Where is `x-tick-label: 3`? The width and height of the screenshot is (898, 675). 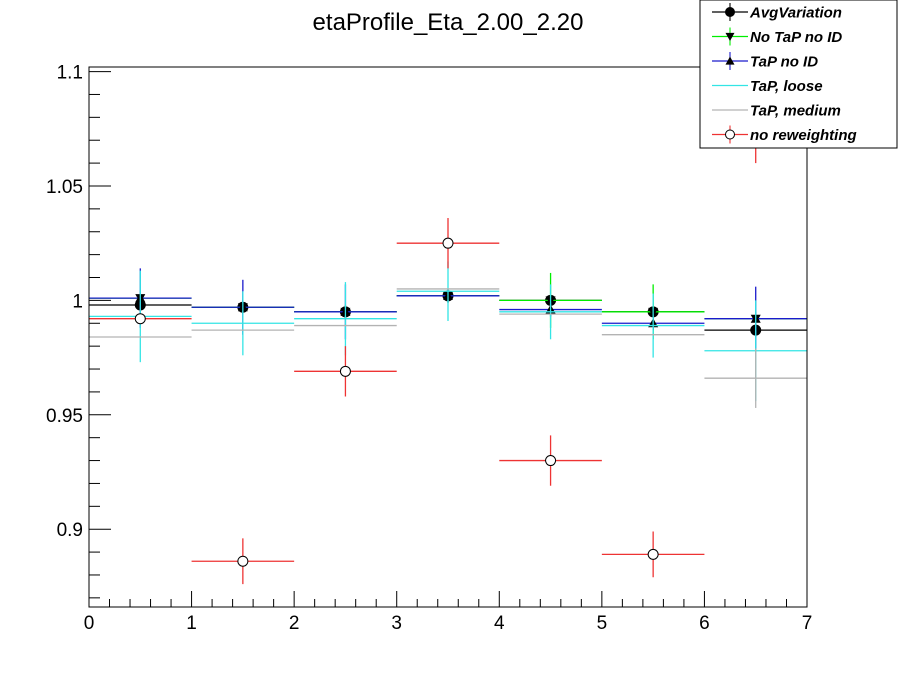
x-tick-label: 3 is located at coordinates (396, 623).